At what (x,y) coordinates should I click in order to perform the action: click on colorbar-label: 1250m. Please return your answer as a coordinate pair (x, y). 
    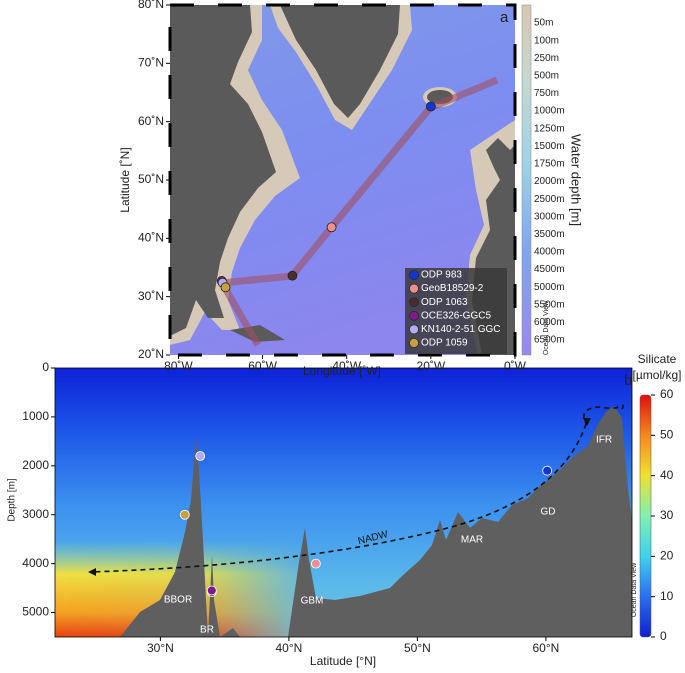
    Looking at the image, I should click on (549, 128).